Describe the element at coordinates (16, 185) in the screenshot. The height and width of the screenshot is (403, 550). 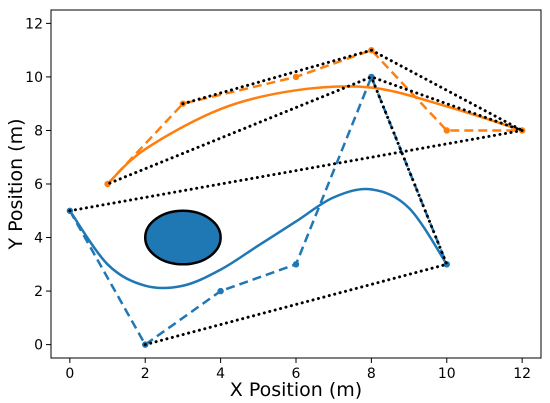
I see `y-axis-label: Y Position (m)` at that location.